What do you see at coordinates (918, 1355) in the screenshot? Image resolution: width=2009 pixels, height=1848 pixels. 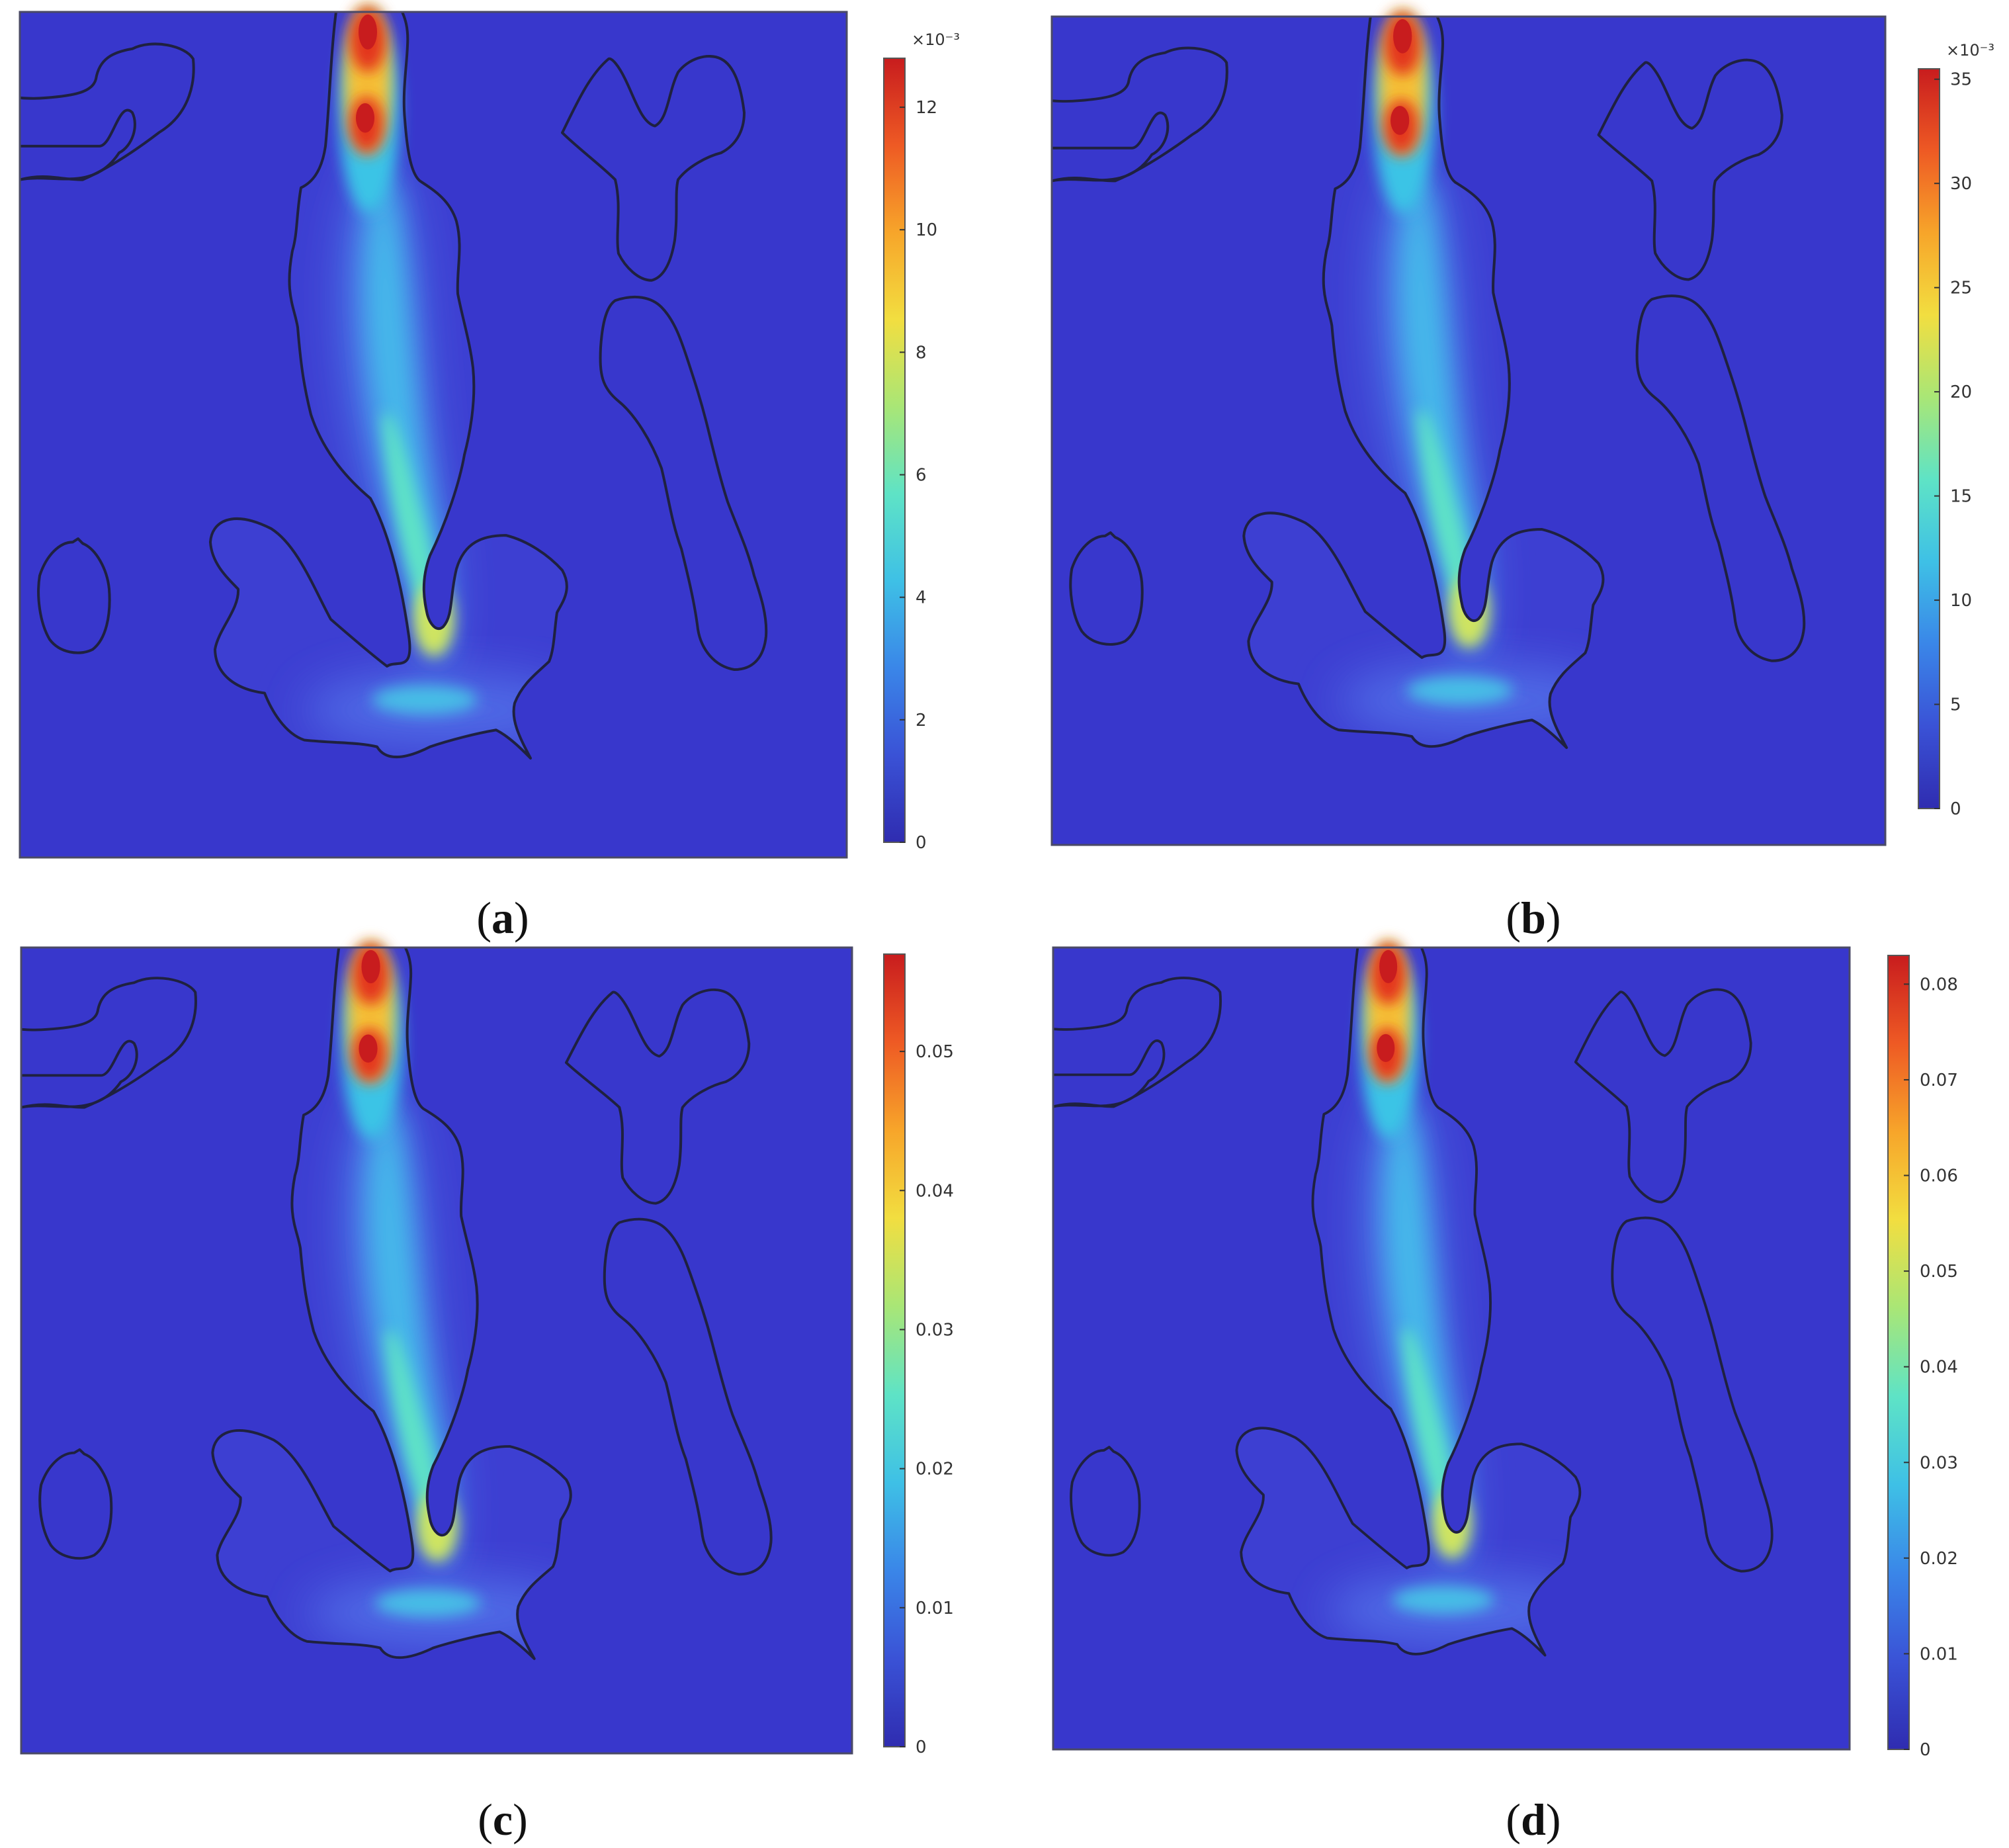 I see `colorbar-c: 0 0.01 0.02 0.03 0.04 0.05` at bounding box center [918, 1355].